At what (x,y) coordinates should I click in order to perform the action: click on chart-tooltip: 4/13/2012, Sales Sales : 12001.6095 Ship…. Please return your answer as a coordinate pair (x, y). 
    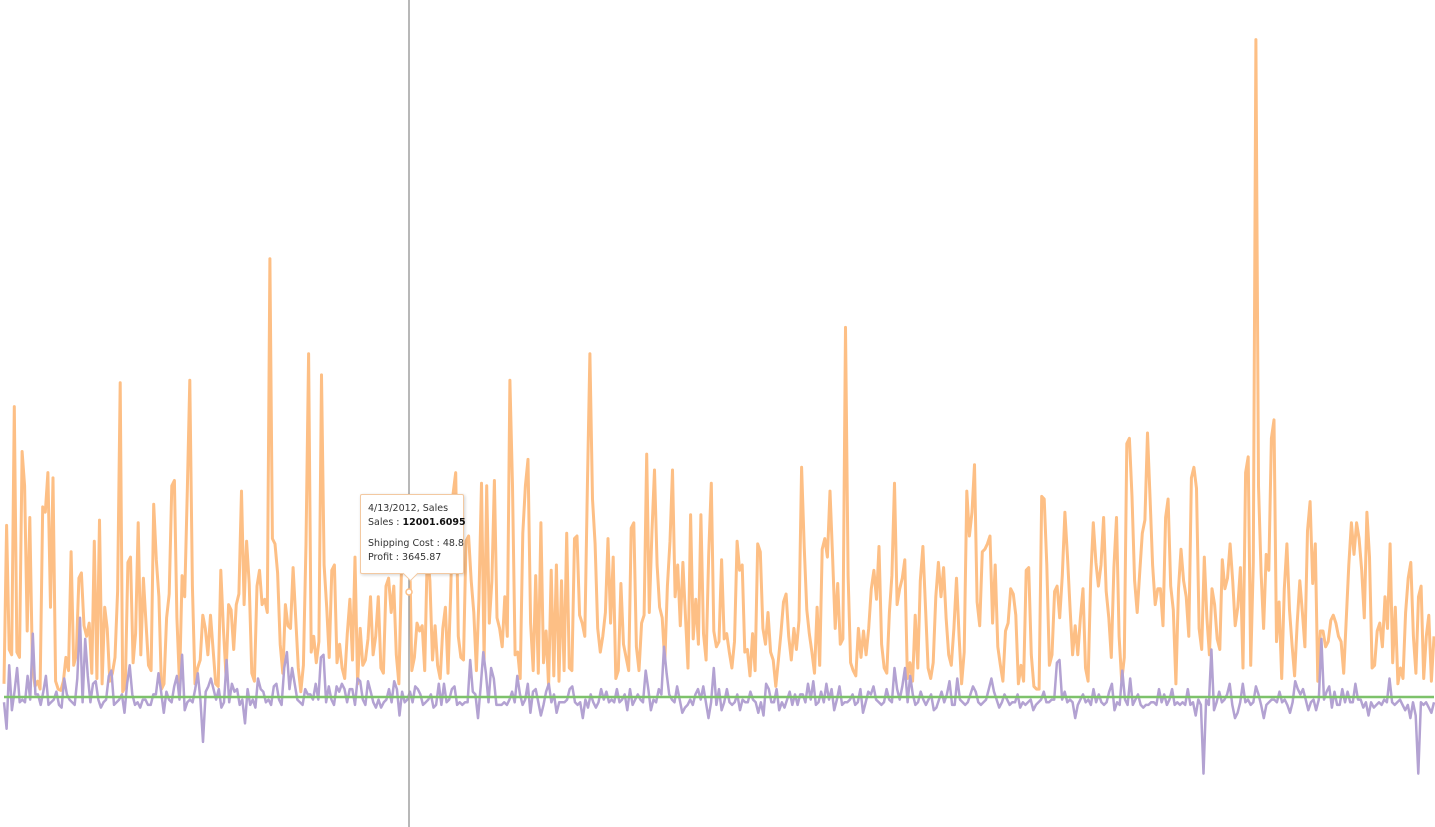
    Looking at the image, I should click on (413, 538).